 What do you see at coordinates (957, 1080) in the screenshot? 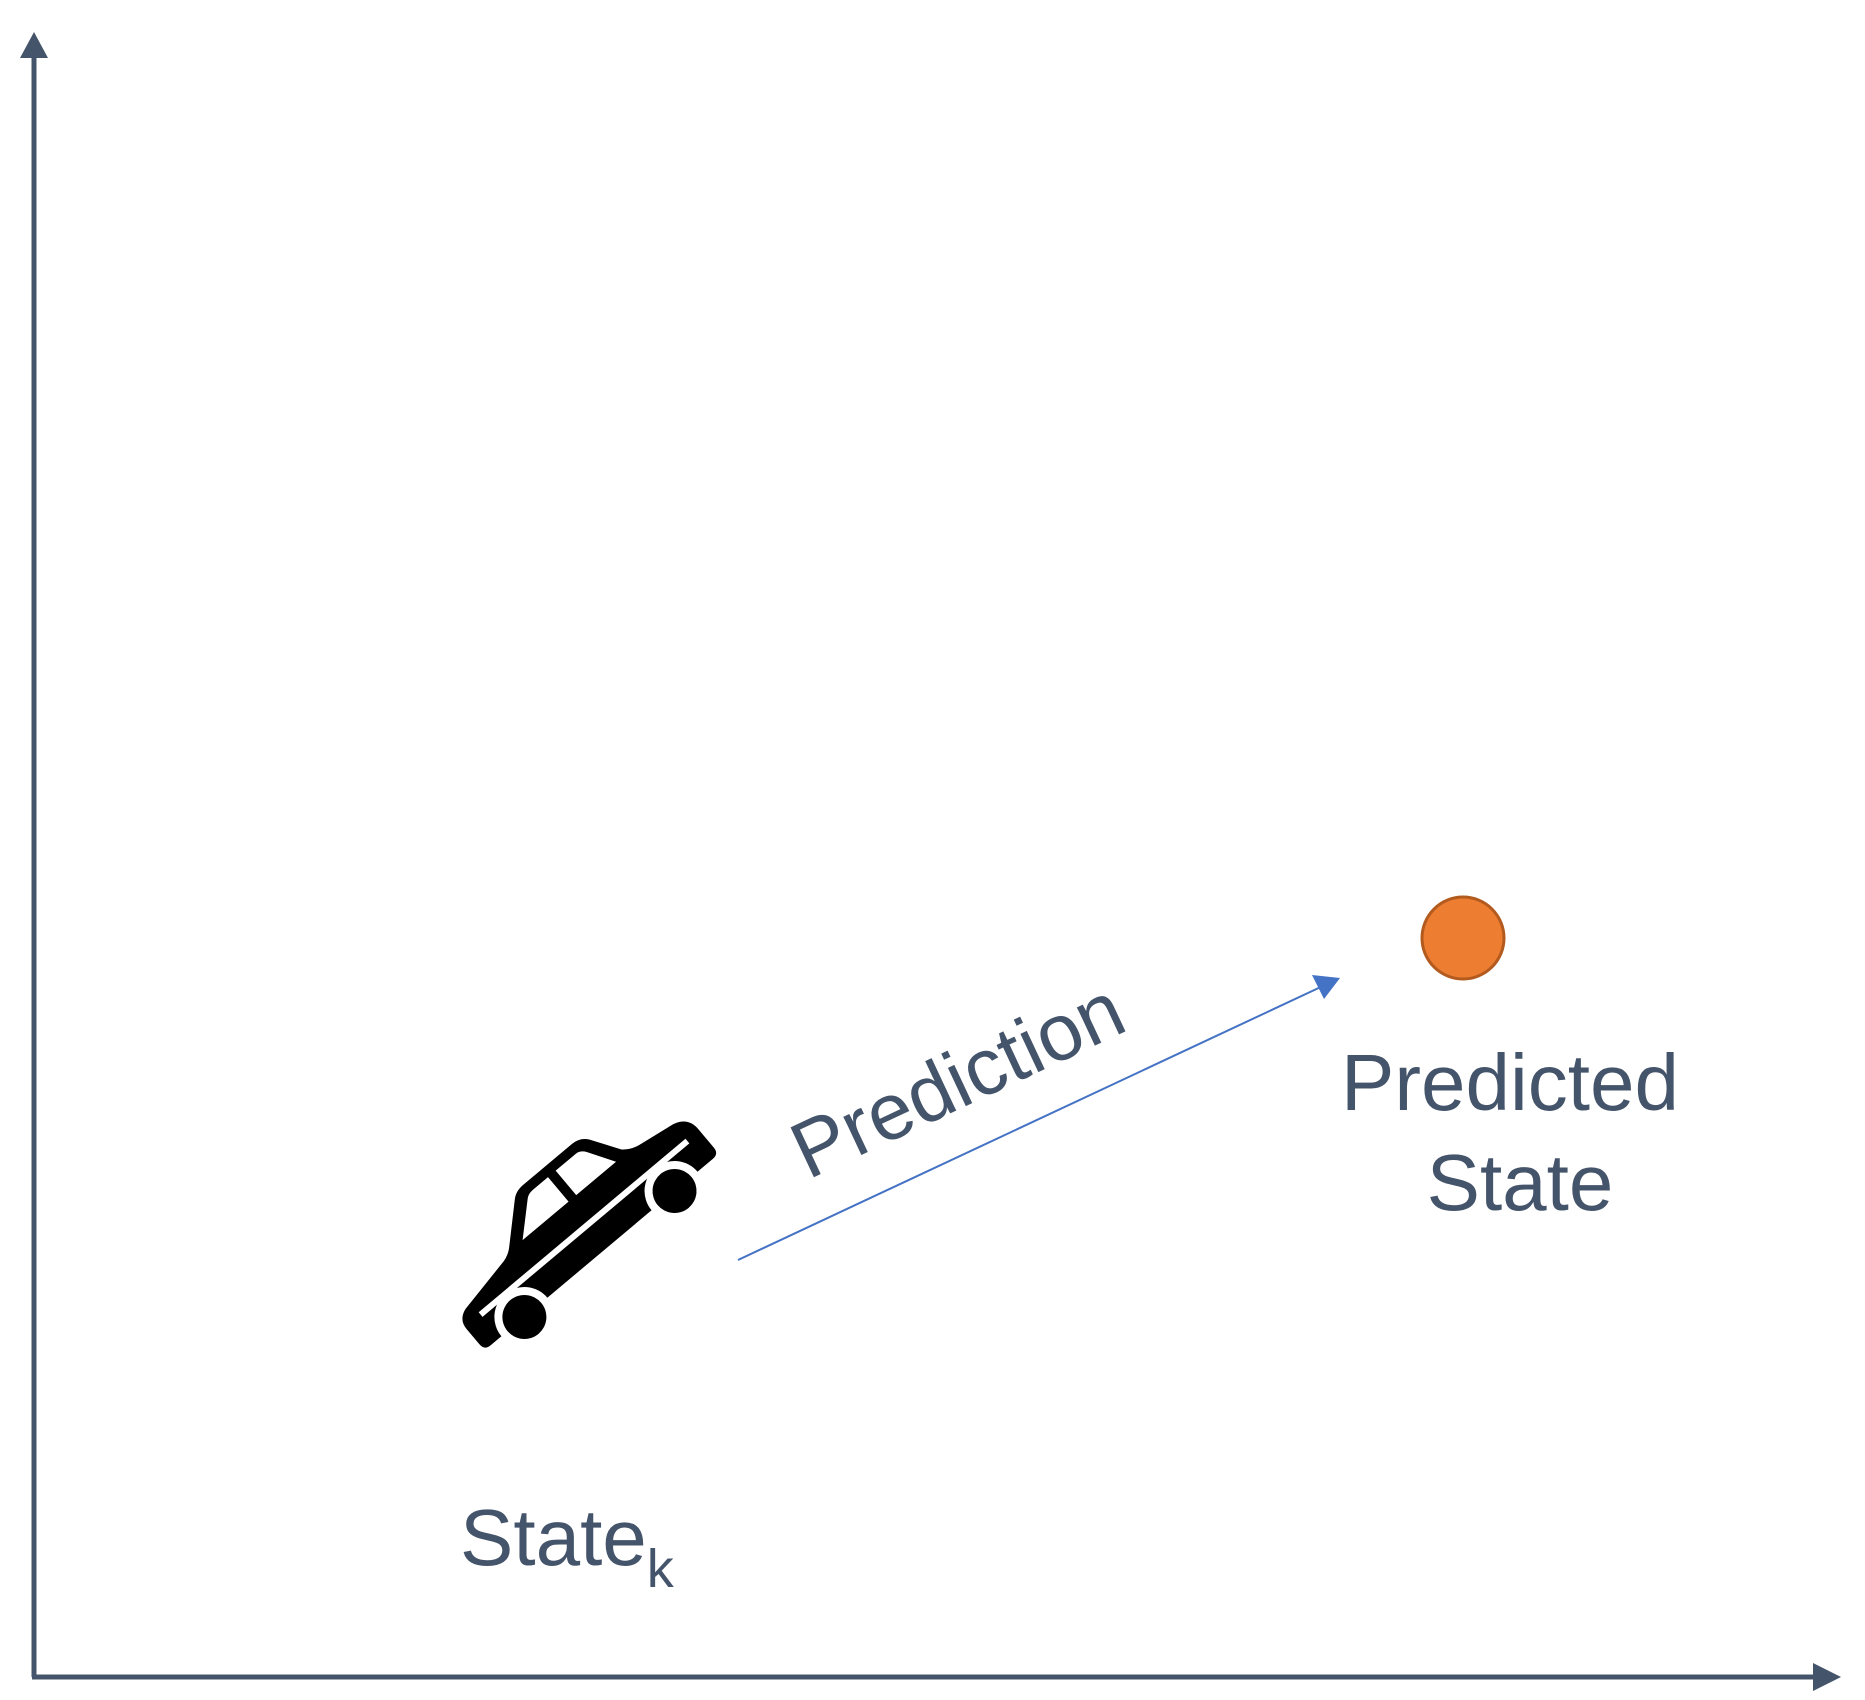
I see `prediction-label: Prediction` at bounding box center [957, 1080].